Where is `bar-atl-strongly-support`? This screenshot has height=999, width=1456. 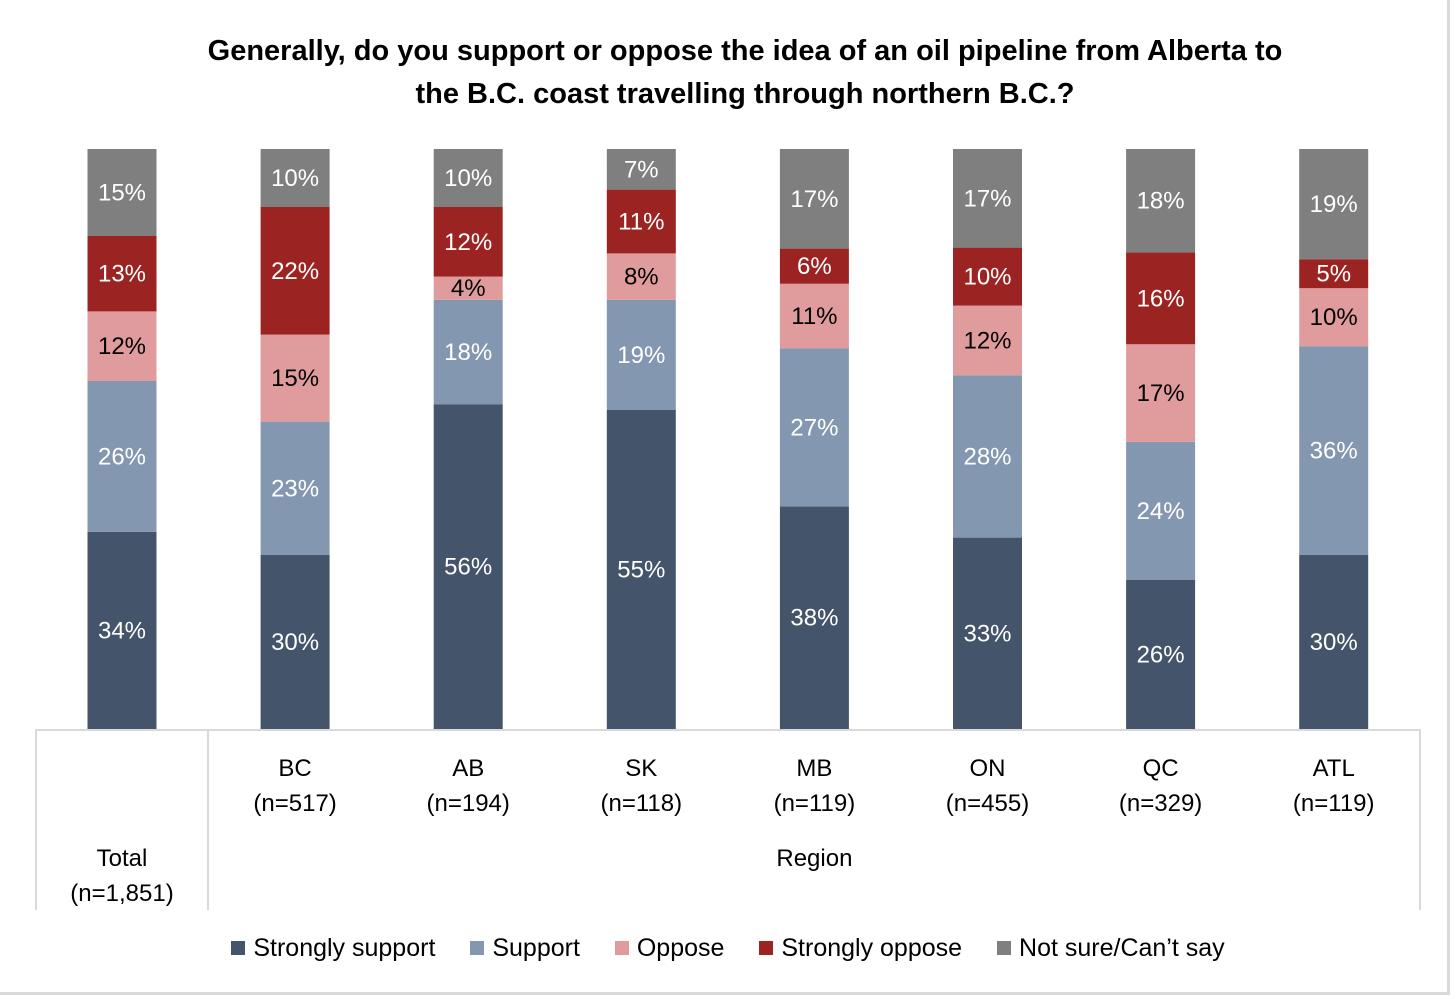 bar-atl-strongly-support is located at coordinates (1334, 642).